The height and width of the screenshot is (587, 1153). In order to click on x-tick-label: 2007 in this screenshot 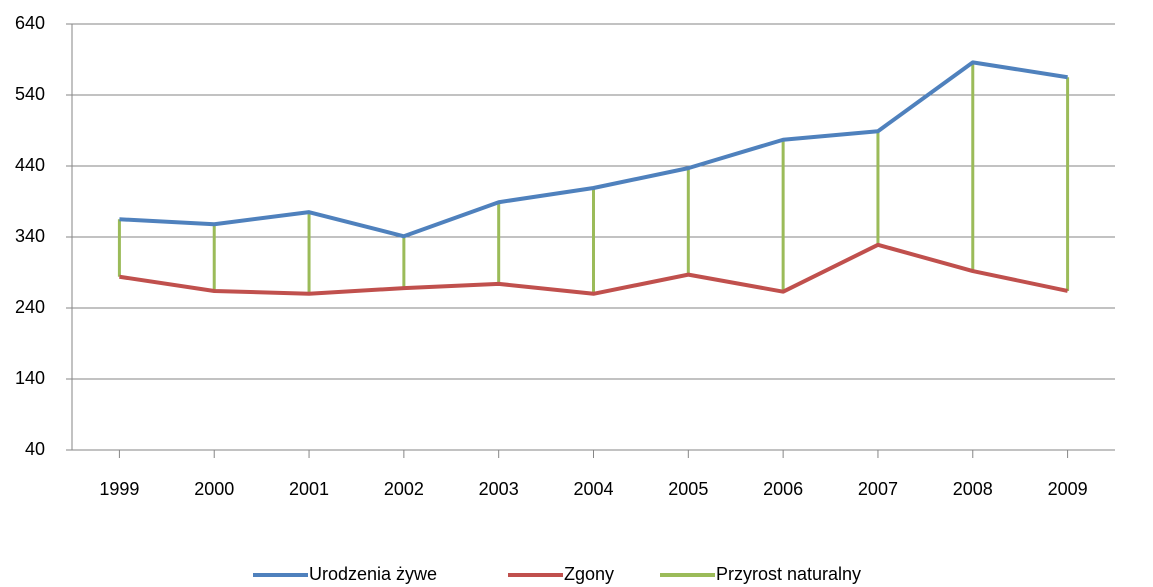, I will do `click(878, 489)`.